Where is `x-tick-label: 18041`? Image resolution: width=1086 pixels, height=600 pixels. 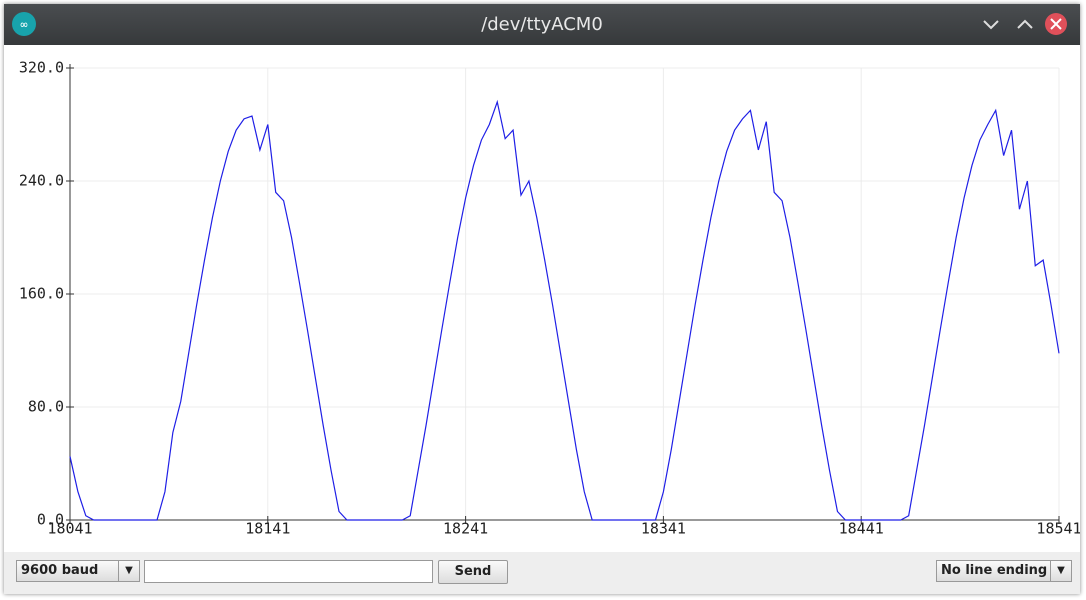
x-tick-label: 18041 is located at coordinates (69, 529).